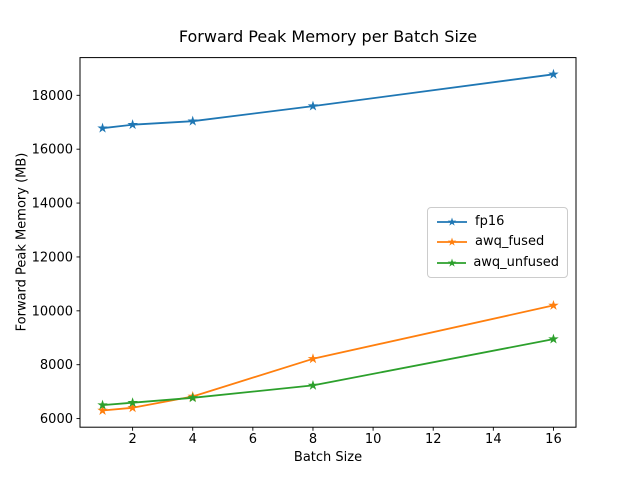 The width and height of the screenshot is (640, 480). Describe the element at coordinates (553, 304) in the screenshot. I see `data-point-awq_fused-b16` at that location.